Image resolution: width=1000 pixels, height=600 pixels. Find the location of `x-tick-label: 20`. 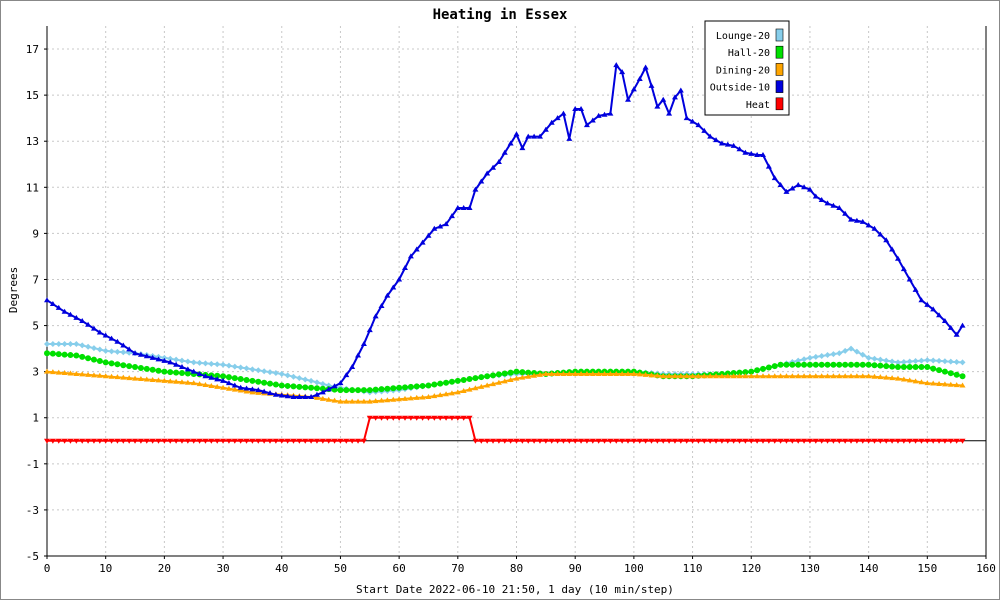

x-tick-label: 20 is located at coordinates (164, 568).